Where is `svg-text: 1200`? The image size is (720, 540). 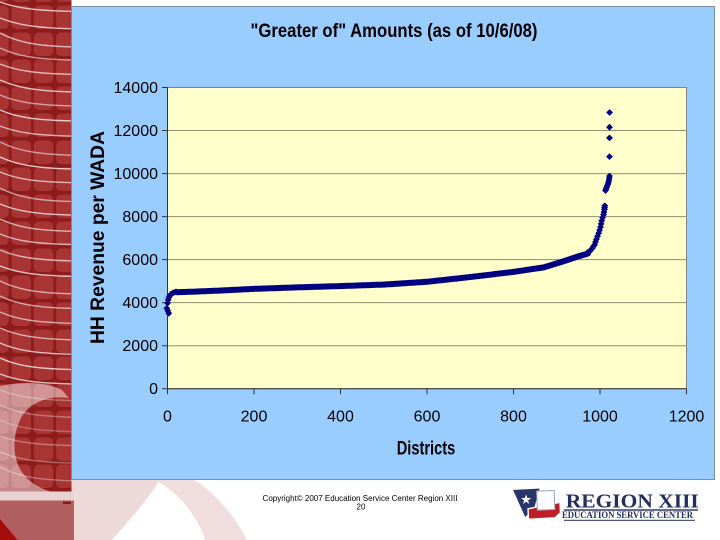
svg-text: 1200 is located at coordinates (687, 417).